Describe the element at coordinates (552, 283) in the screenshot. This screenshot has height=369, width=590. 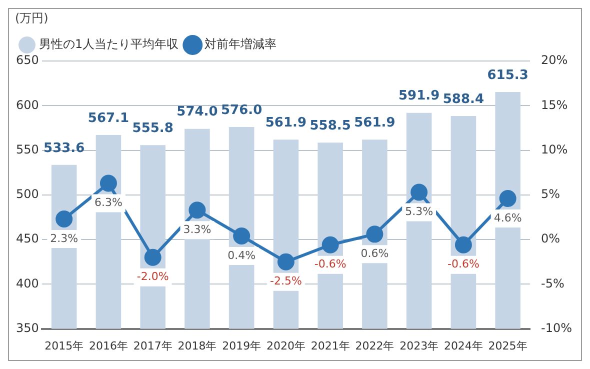
I see `y2-tick-label: -5%` at that location.